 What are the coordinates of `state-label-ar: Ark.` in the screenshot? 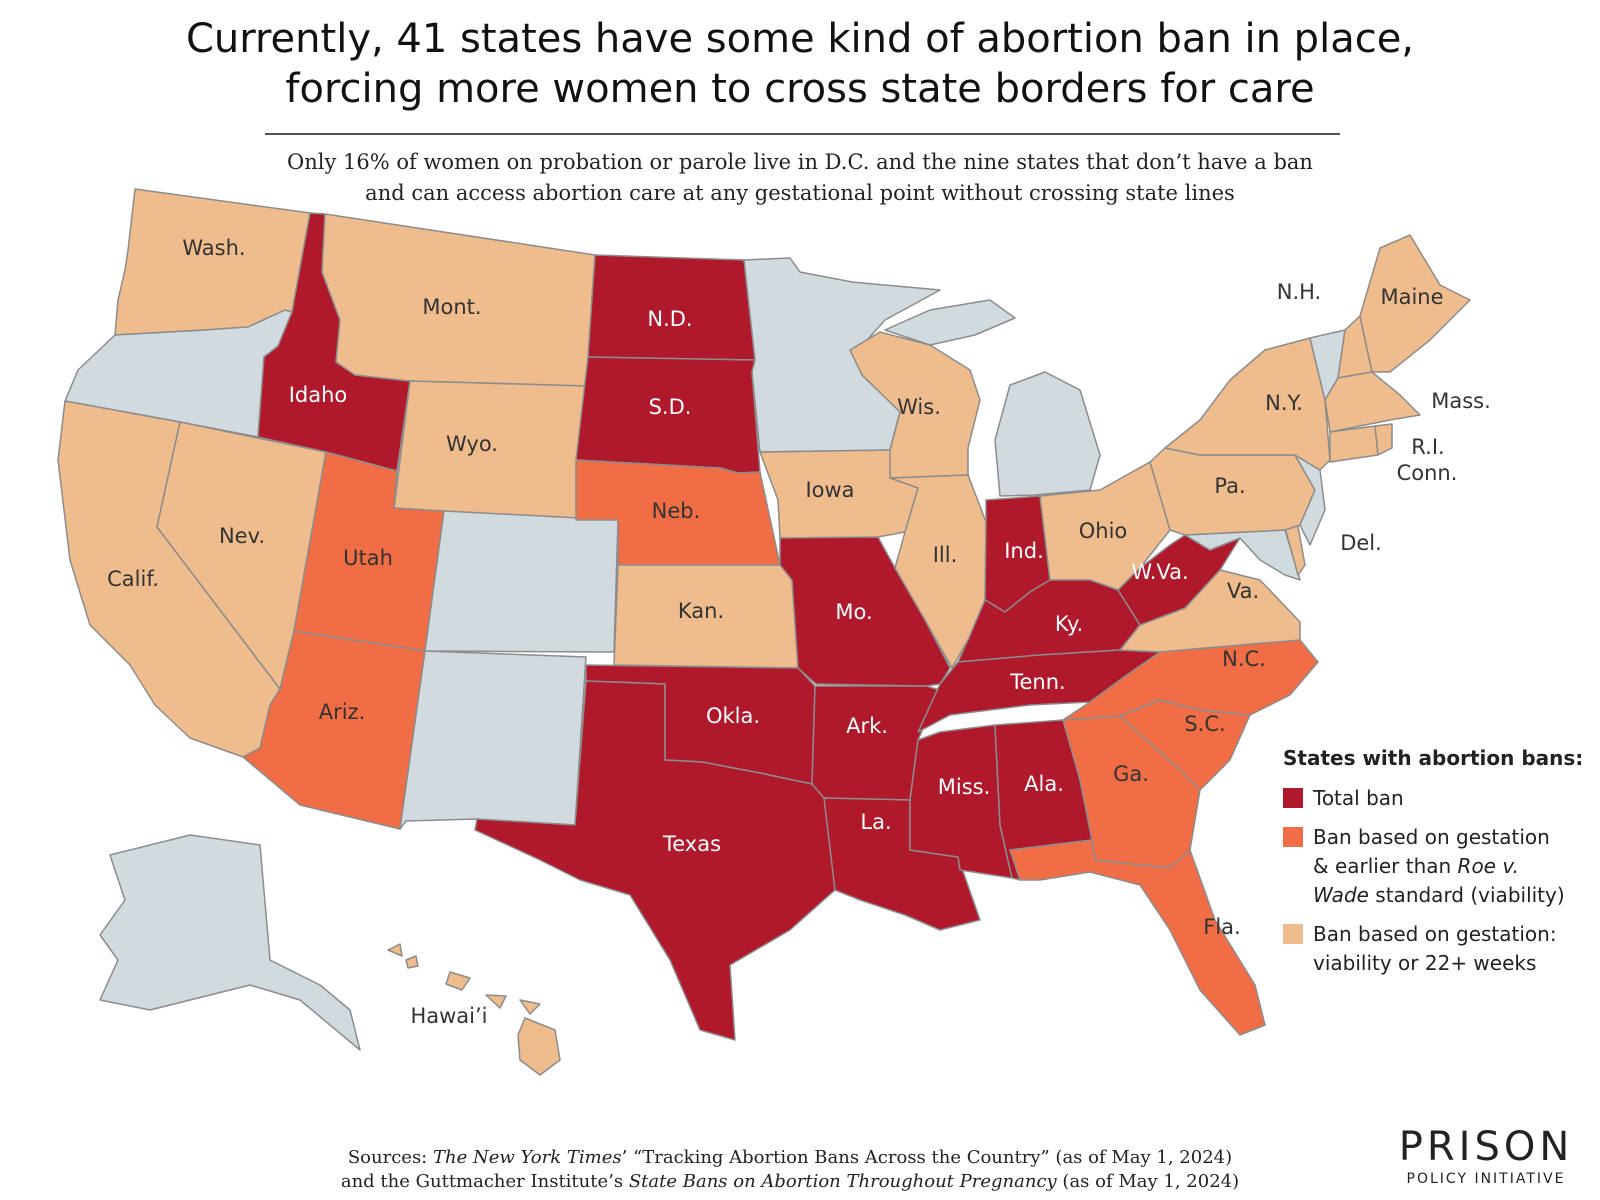 It's located at (867, 726).